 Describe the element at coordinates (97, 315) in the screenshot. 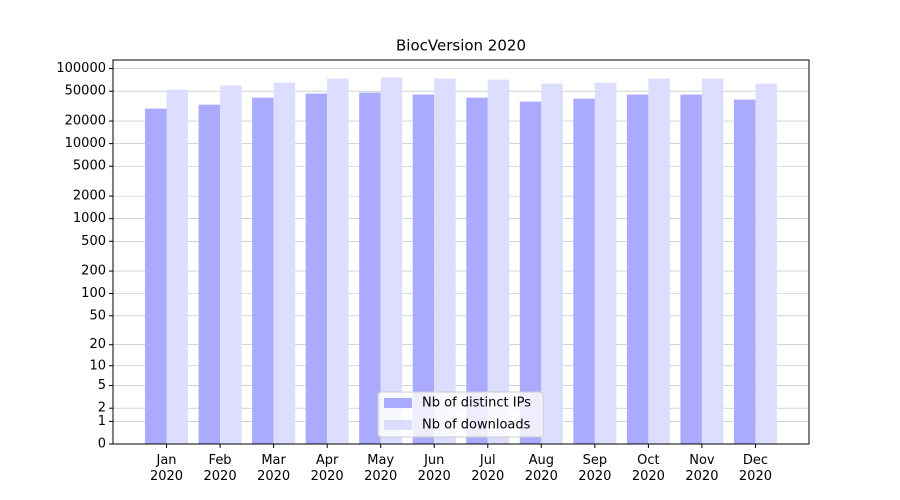

I see `y-tick-label: 50` at that location.